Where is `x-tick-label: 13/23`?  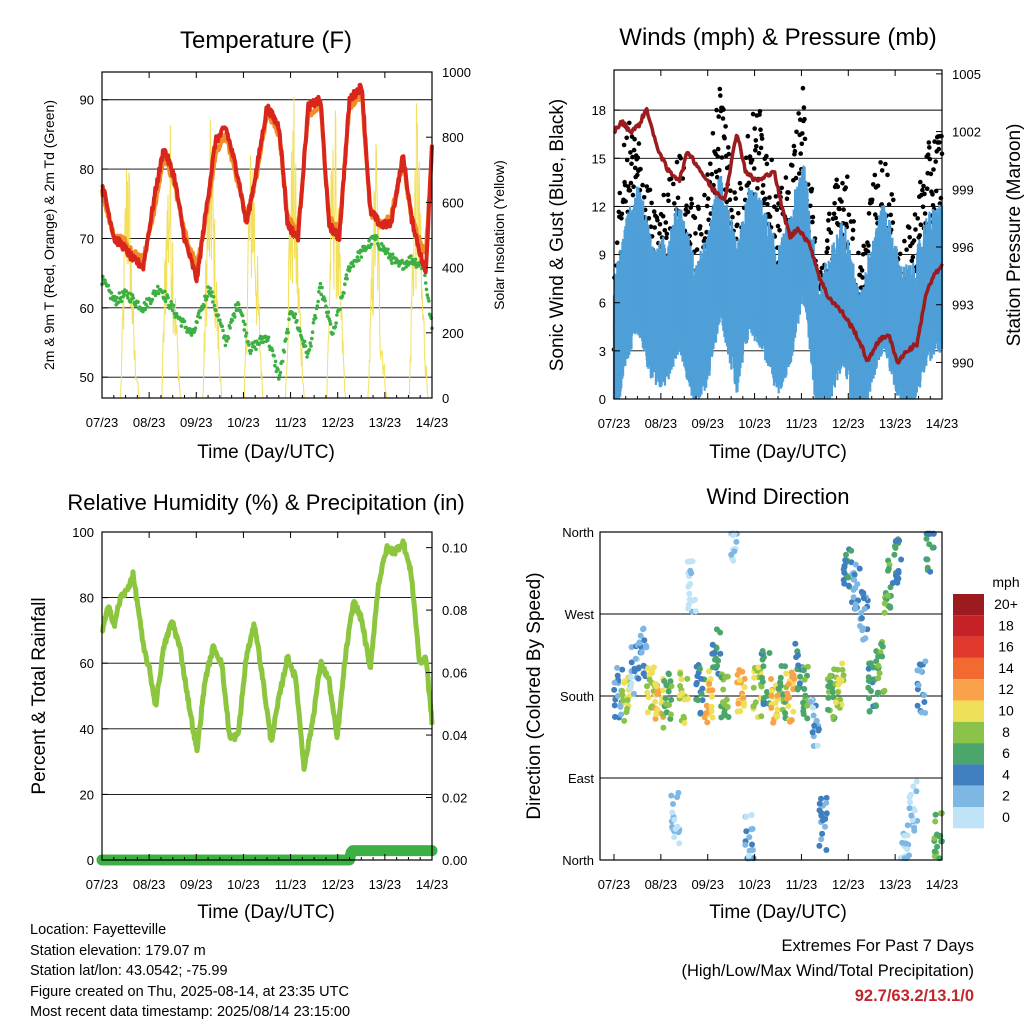 x-tick-label: 13/23 is located at coordinates (385, 884).